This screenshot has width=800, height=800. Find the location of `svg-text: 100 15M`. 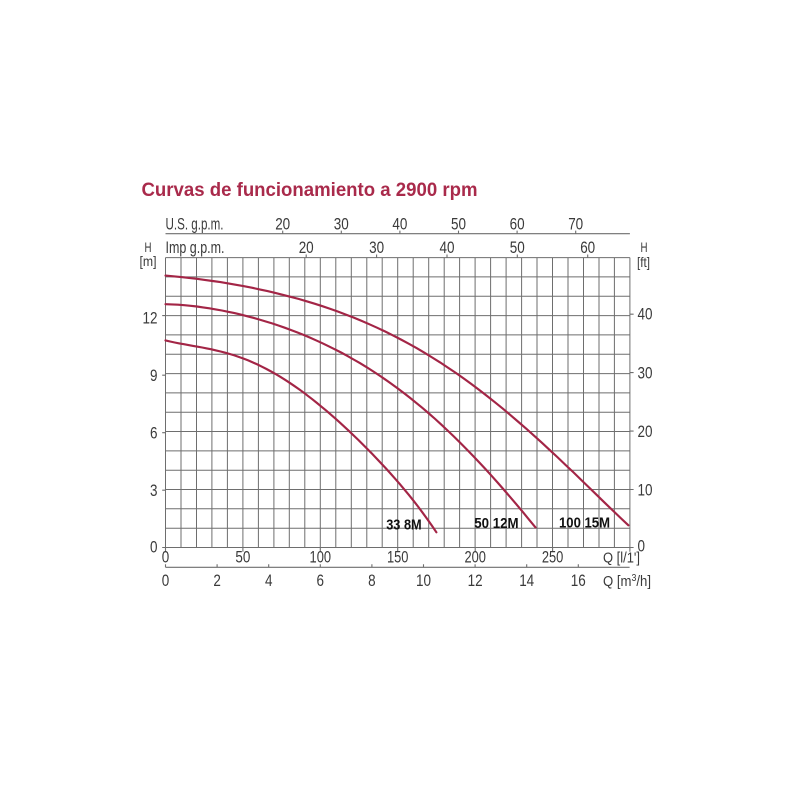

svg-text: 100 15M is located at coordinates (584, 523).